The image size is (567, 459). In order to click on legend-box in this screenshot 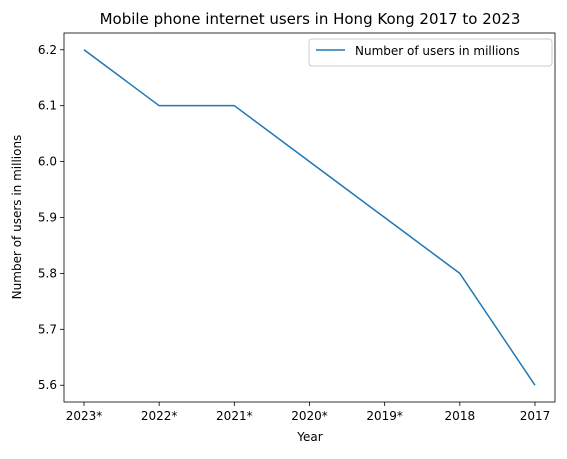, I will do `click(430, 52)`.